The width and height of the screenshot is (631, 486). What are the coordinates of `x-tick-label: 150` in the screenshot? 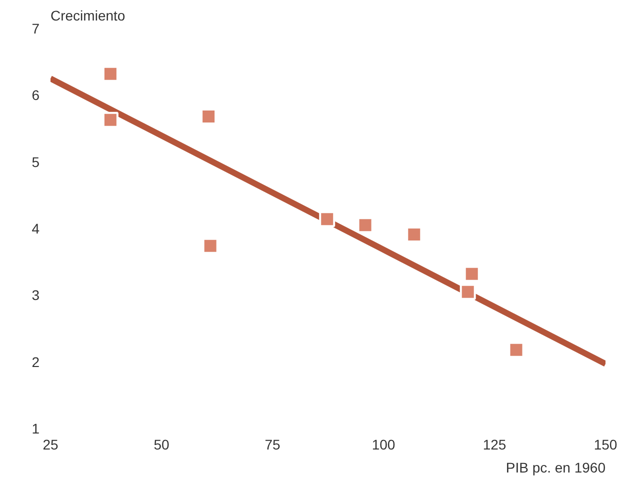 It's located at (606, 444).